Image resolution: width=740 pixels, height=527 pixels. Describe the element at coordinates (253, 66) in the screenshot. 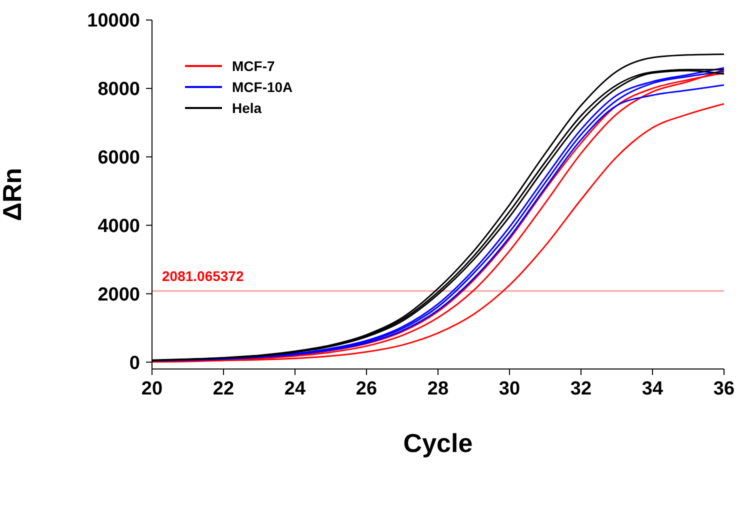

I see `legend-label: MCF-7` at that location.